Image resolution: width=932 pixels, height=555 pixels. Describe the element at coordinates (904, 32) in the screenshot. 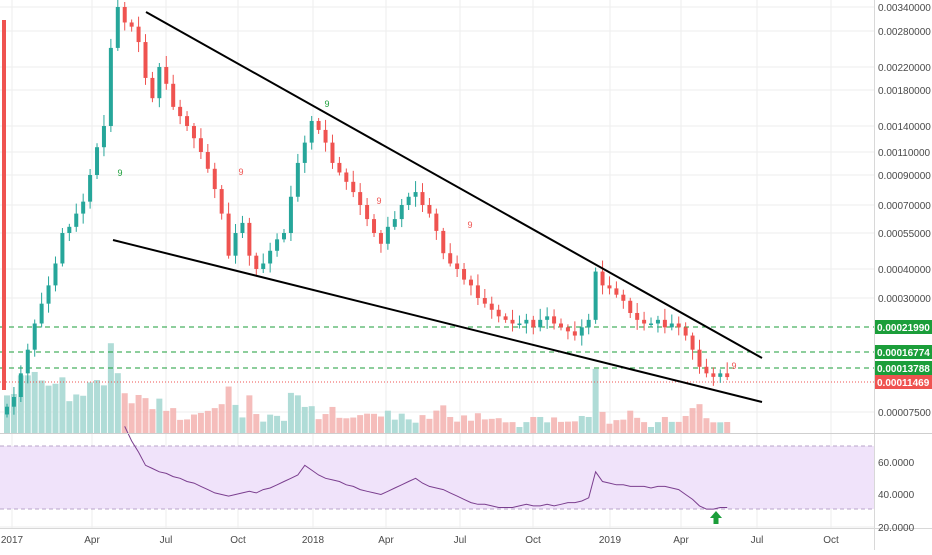

I see `price-tick-label: 0.00280000` at that location.